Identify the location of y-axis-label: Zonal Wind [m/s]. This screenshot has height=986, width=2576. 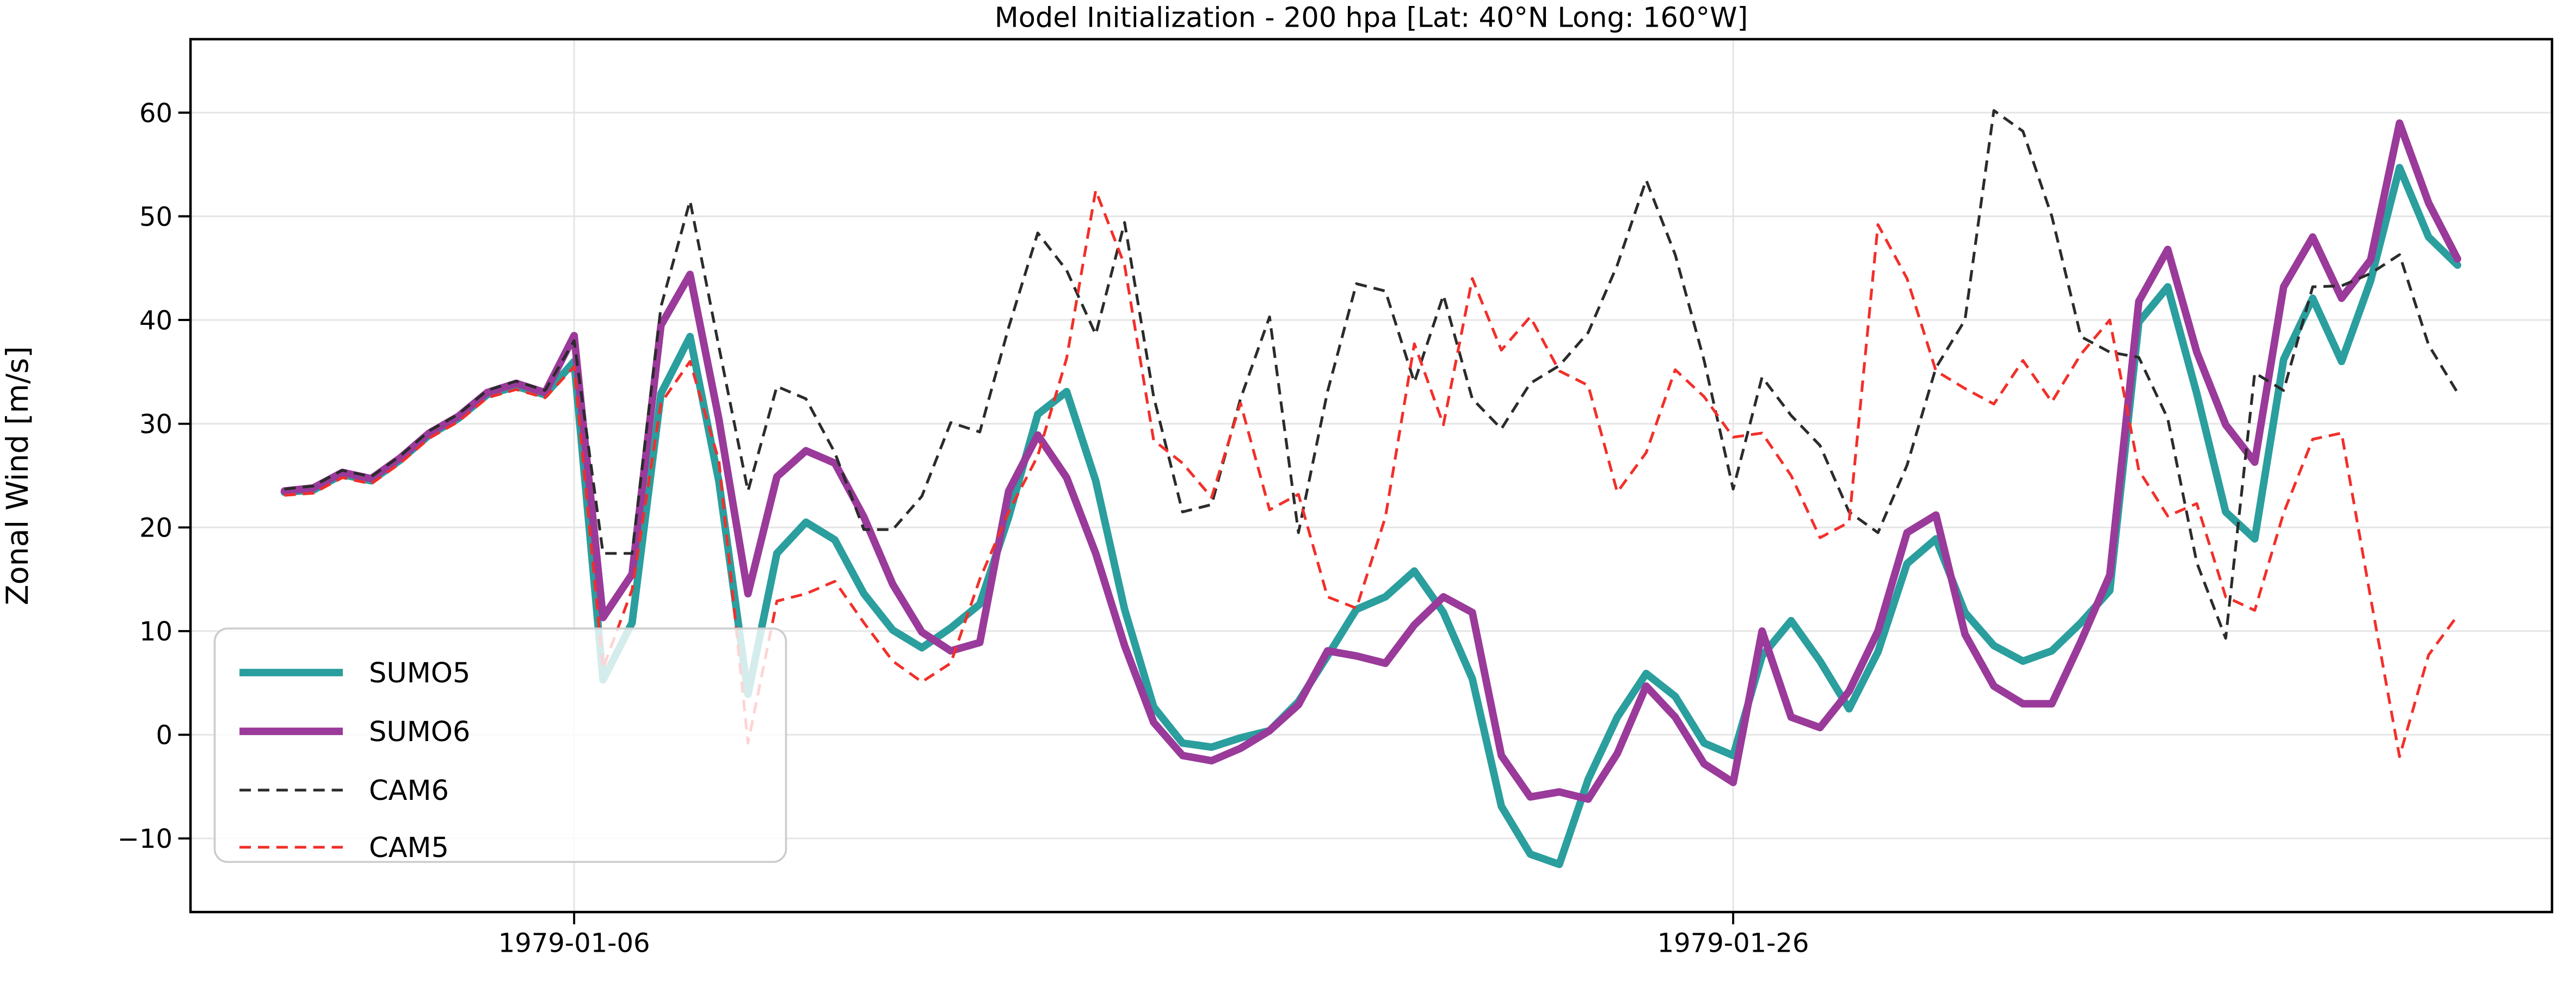
(18, 475).